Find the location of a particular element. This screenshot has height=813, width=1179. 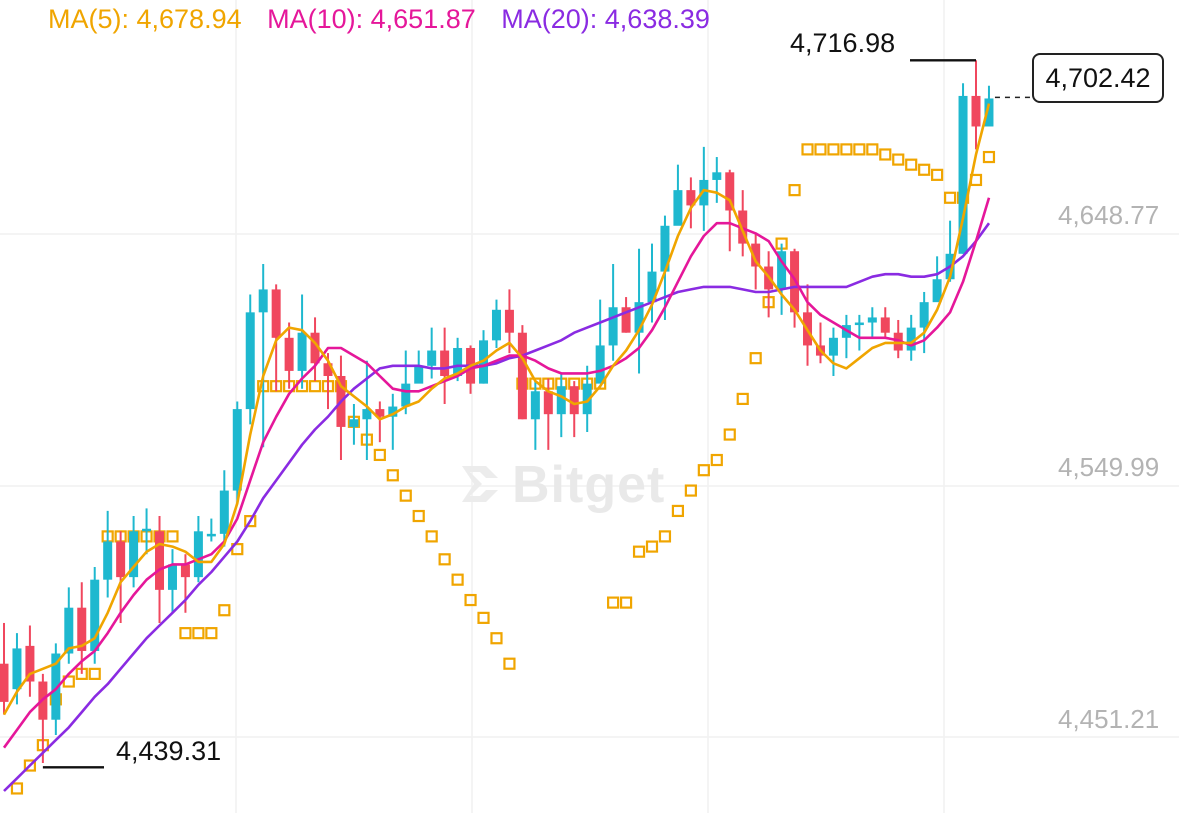

y-tick-label: 4,451.21 is located at coordinates (1109, 719).